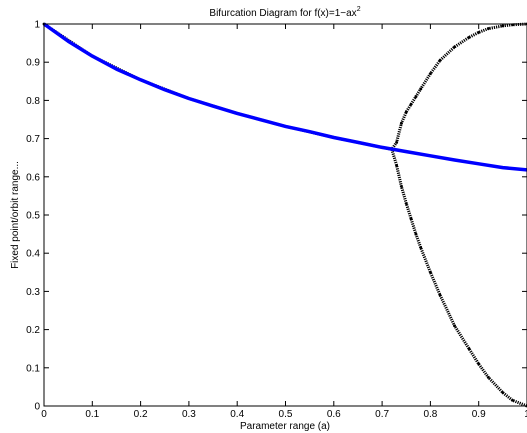 Image resolution: width=527 pixels, height=433 pixels. Describe the element at coordinates (92, 414) in the screenshot. I see `x-tick-label: 0.1` at that location.